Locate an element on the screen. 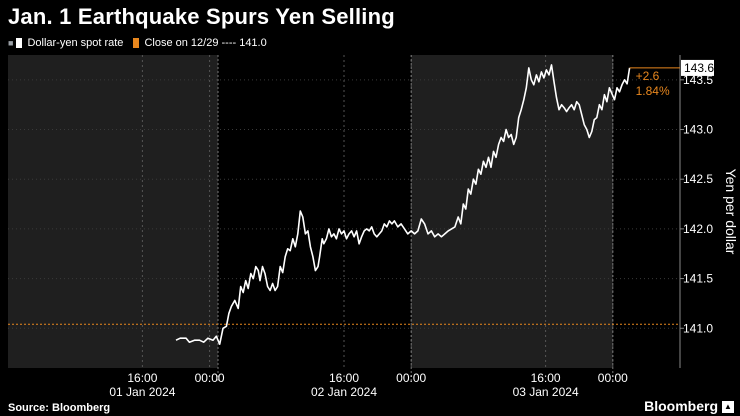 Image resolution: width=740 pixels, height=416 pixels. y-tick-label-2: 142.0 is located at coordinates (698, 229).